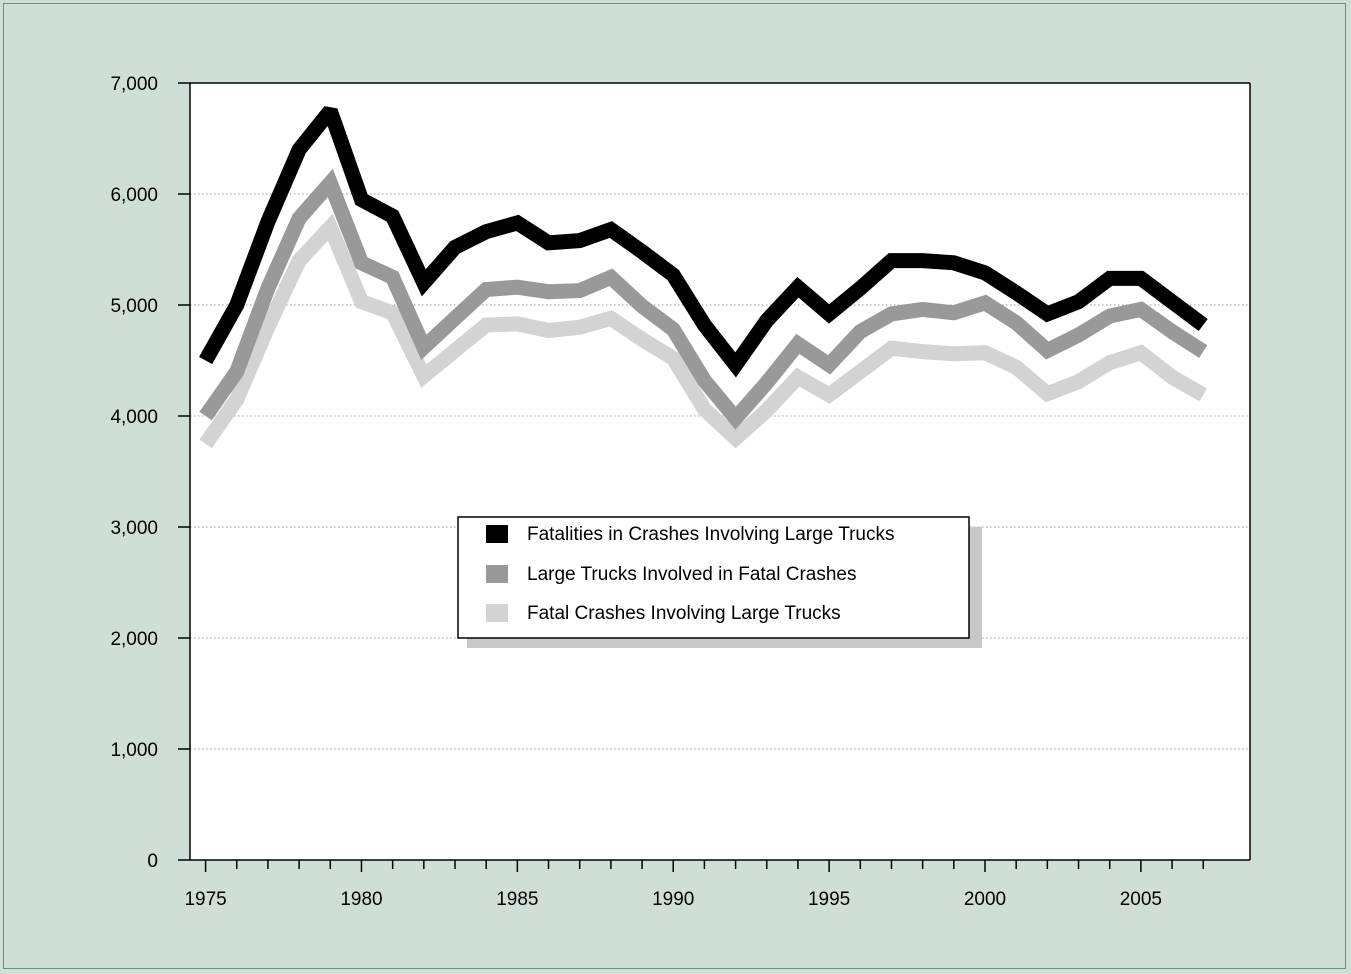  What do you see at coordinates (134, 417) in the screenshot?
I see `y-tick-label: 4,000` at bounding box center [134, 417].